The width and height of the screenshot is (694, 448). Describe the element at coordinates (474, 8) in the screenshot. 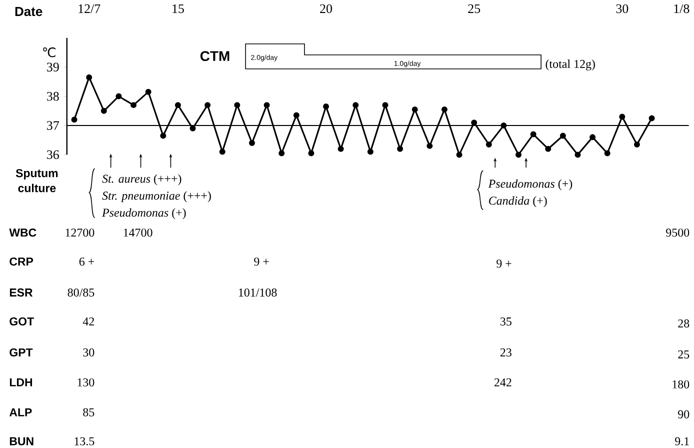

I see `x-tick-label: 25` at that location.